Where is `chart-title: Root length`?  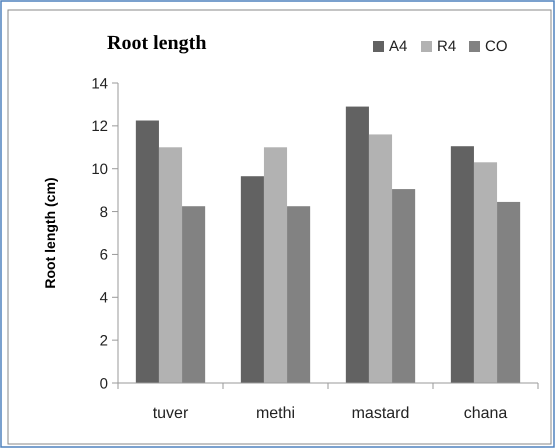 chart-title: Root length is located at coordinates (156, 43).